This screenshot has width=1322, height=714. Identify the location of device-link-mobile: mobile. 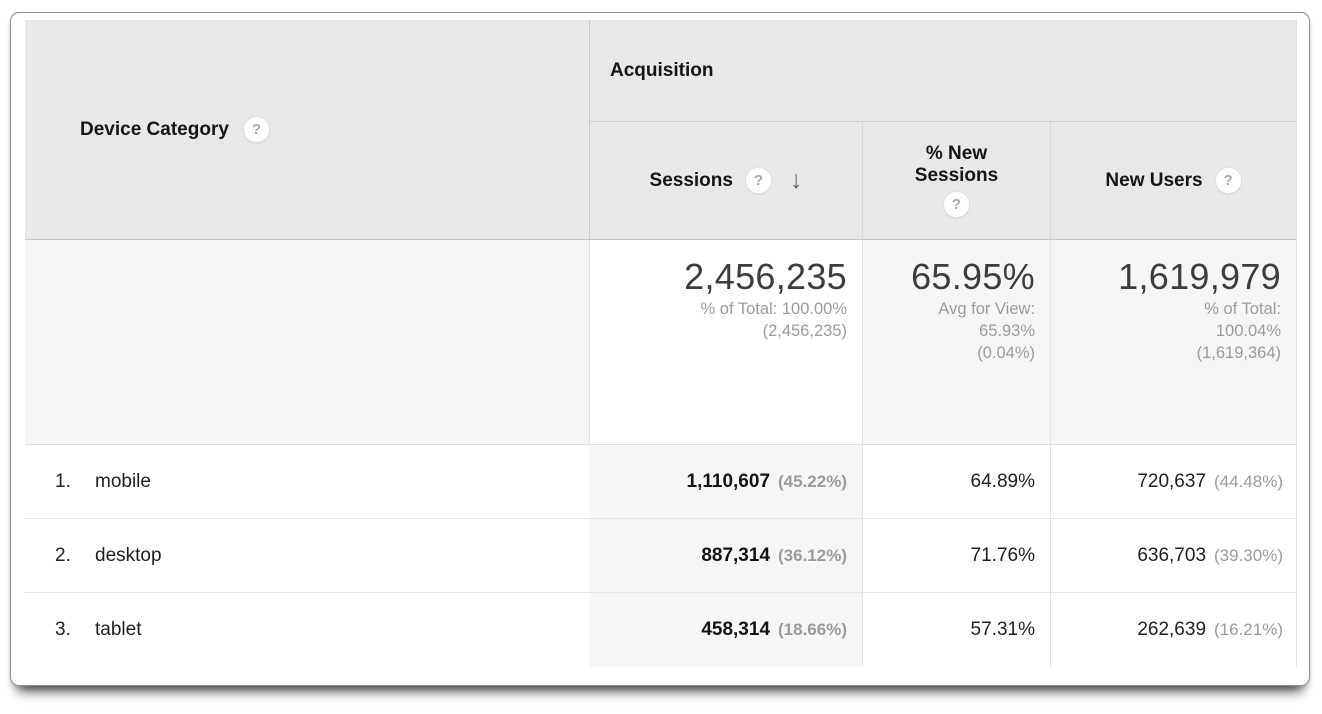
(123, 481).